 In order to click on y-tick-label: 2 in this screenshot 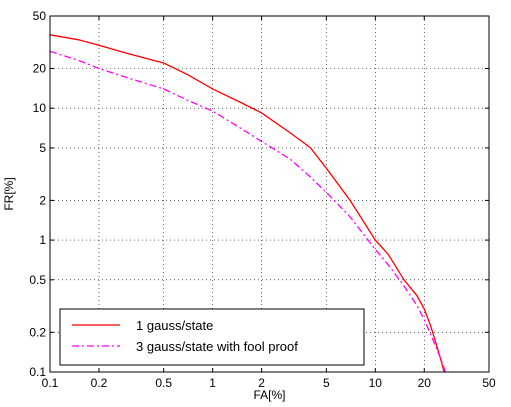, I will do `click(42, 200)`.